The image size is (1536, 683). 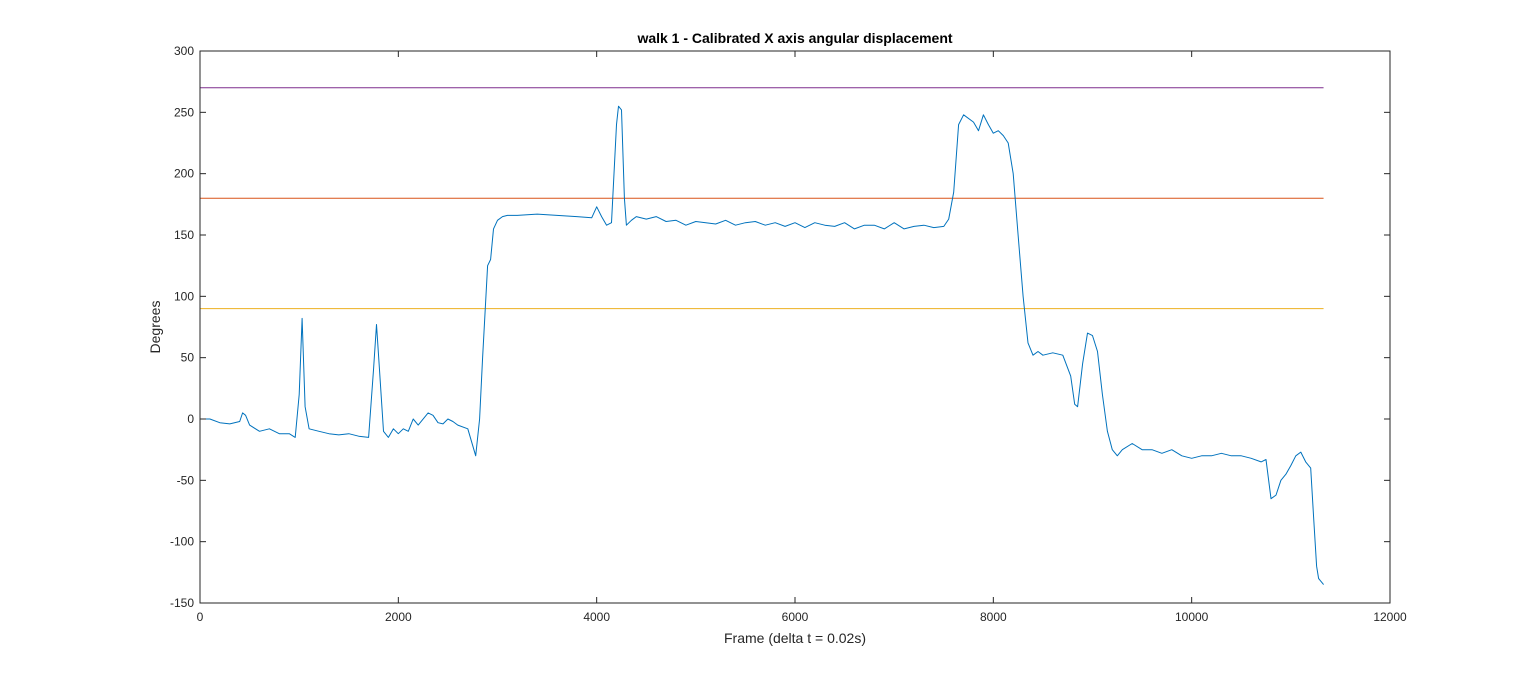 What do you see at coordinates (1390, 617) in the screenshot?
I see `x-tick-label: 12000` at bounding box center [1390, 617].